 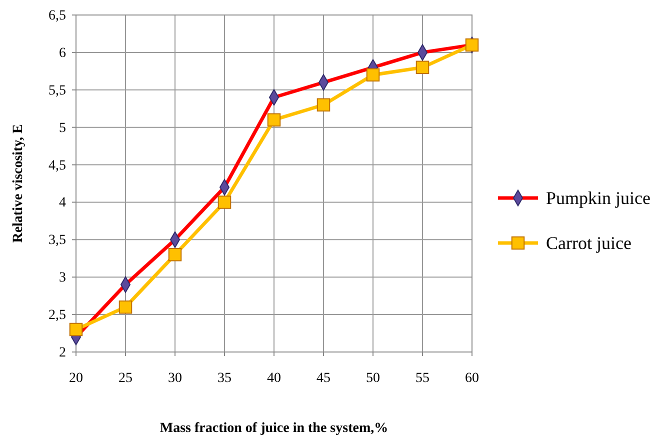 I want to click on y-tick-label: 3,5, so click(x=57, y=240).